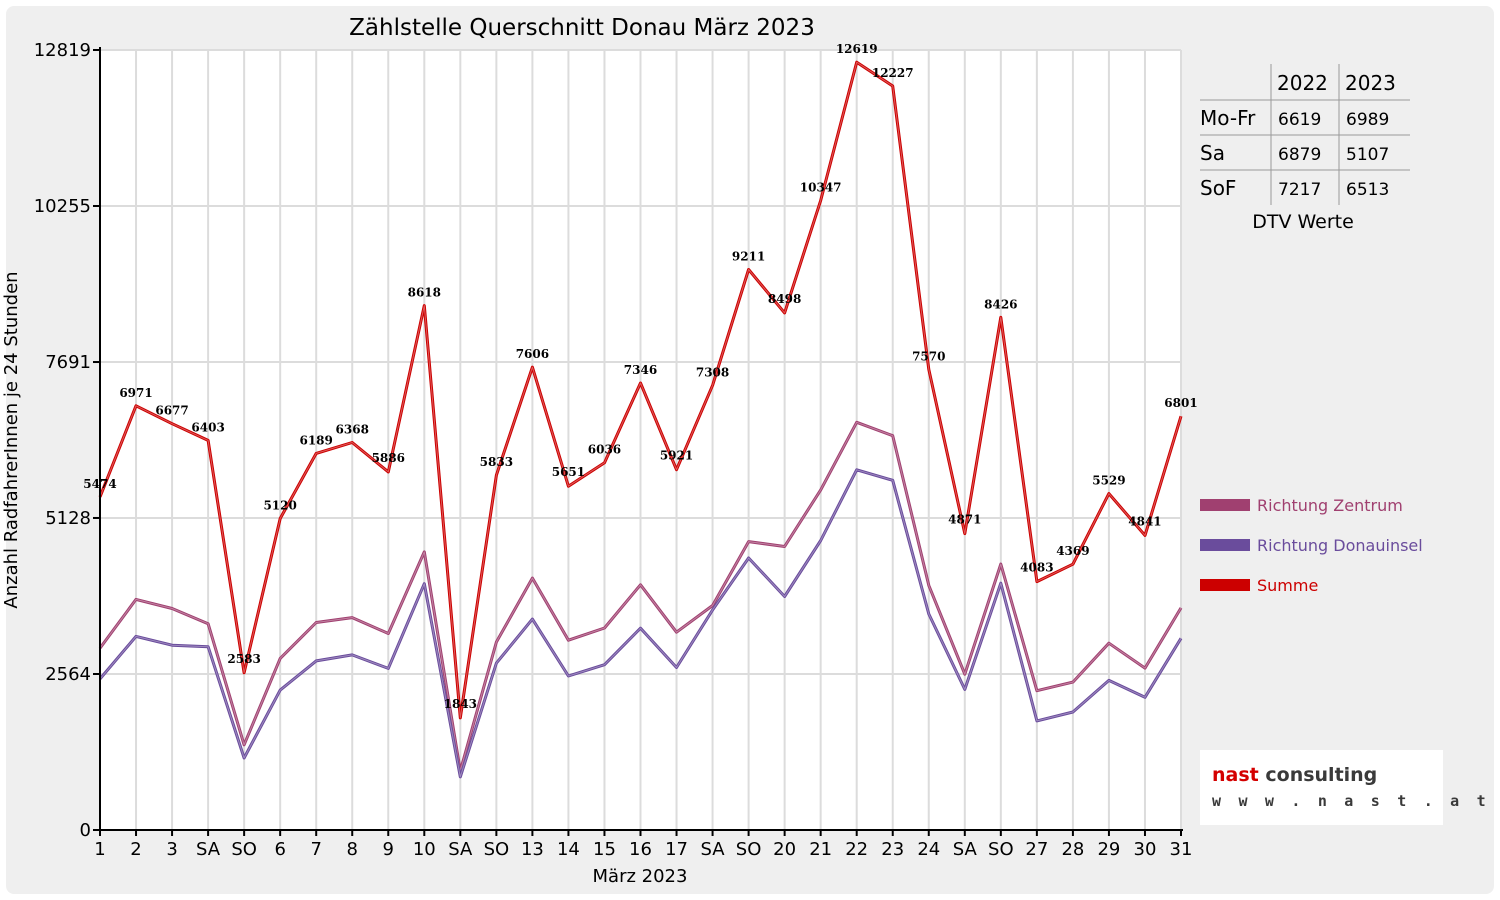 Image resolution: width=1500 pixels, height=900 pixels. What do you see at coordinates (62, 50) in the screenshot?
I see `y-tick-label: 12819` at bounding box center [62, 50].